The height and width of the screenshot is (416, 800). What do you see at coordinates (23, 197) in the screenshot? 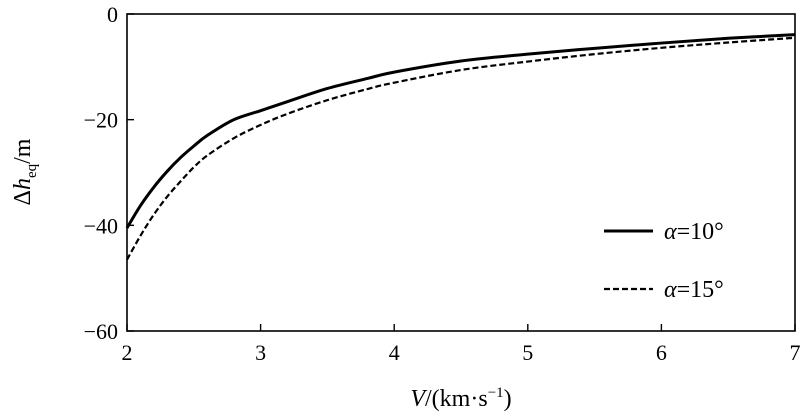
I see `y-axis-label-delta: Δ` at bounding box center [23, 197].